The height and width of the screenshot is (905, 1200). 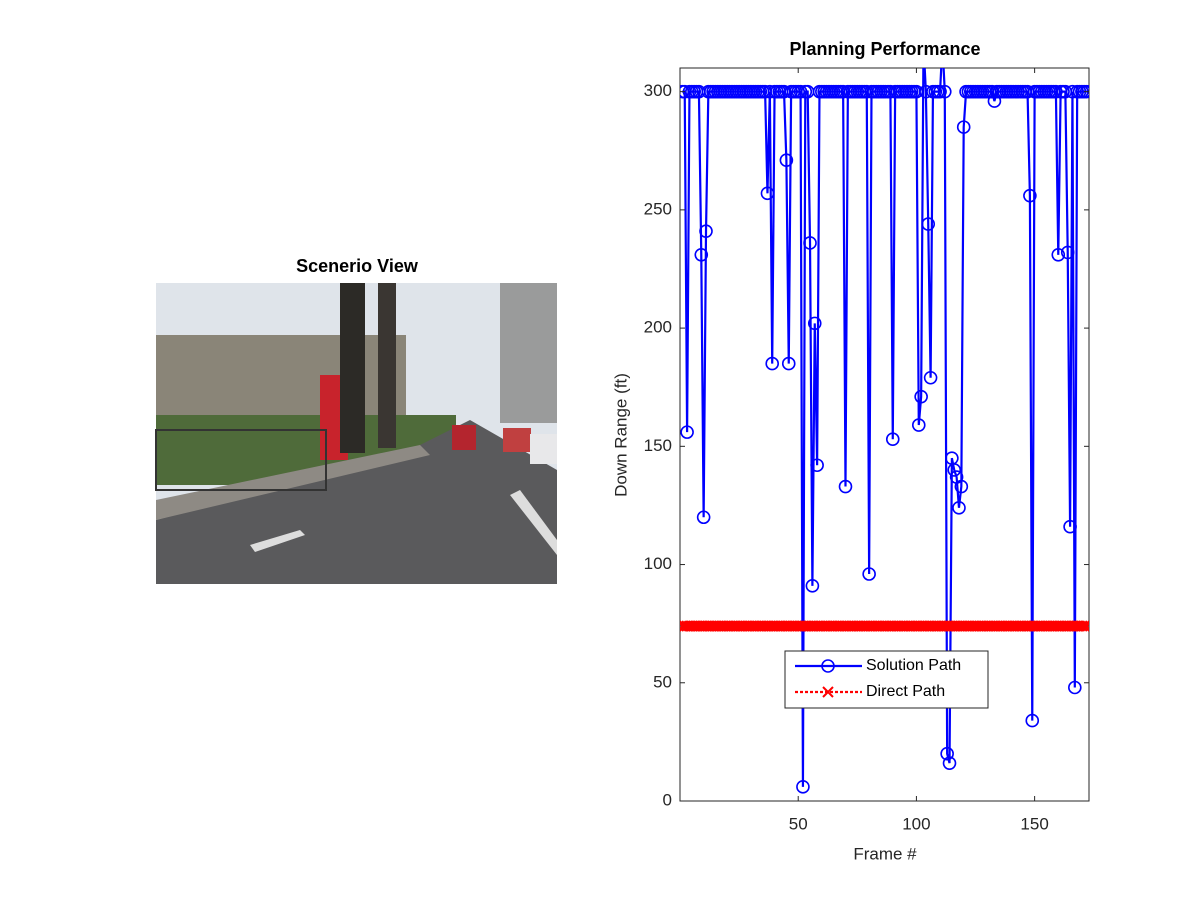 What do you see at coordinates (913, 665) in the screenshot?
I see `legend-label: Solution Path` at bounding box center [913, 665].